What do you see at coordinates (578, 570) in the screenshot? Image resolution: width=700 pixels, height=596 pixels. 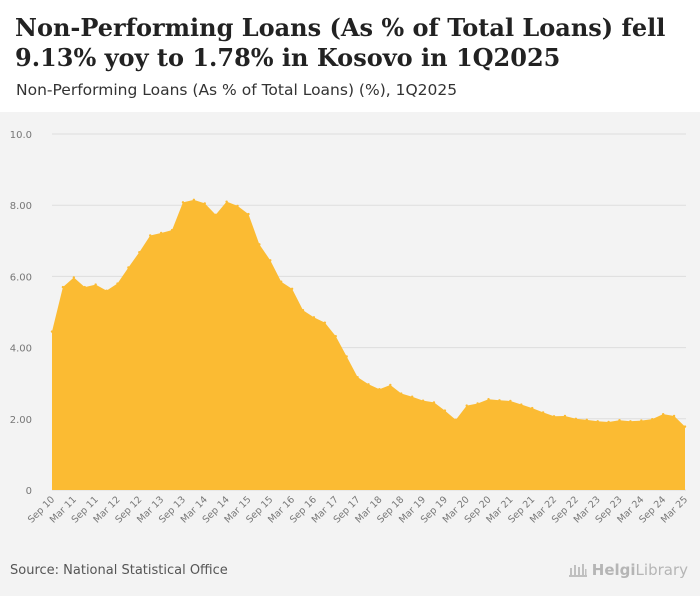 I see `library-icon` at bounding box center [578, 570].